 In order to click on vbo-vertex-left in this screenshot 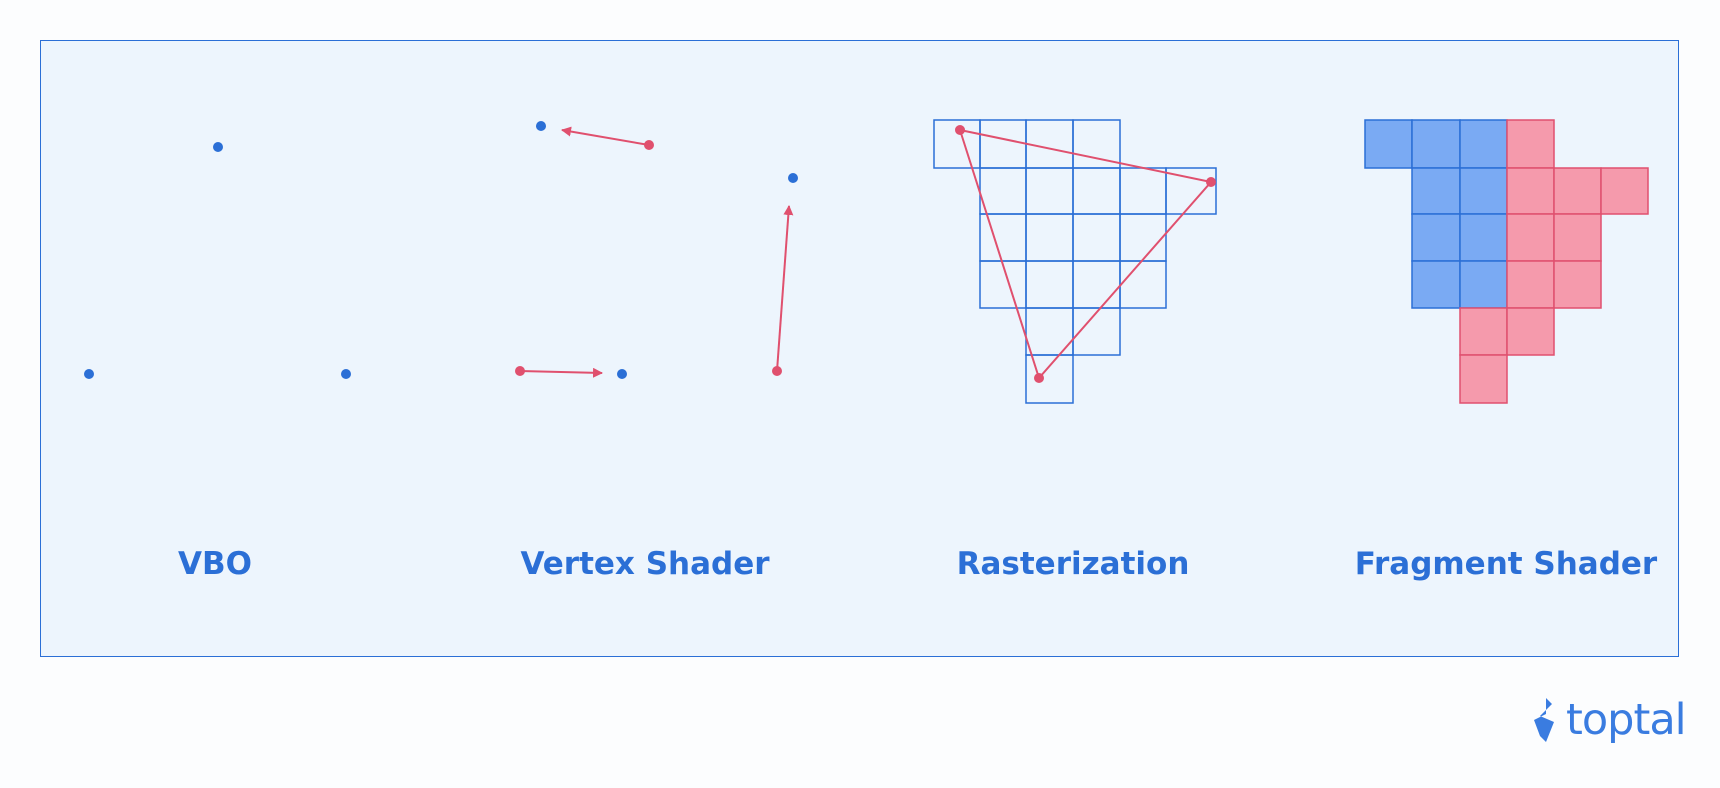, I will do `click(89, 374)`.